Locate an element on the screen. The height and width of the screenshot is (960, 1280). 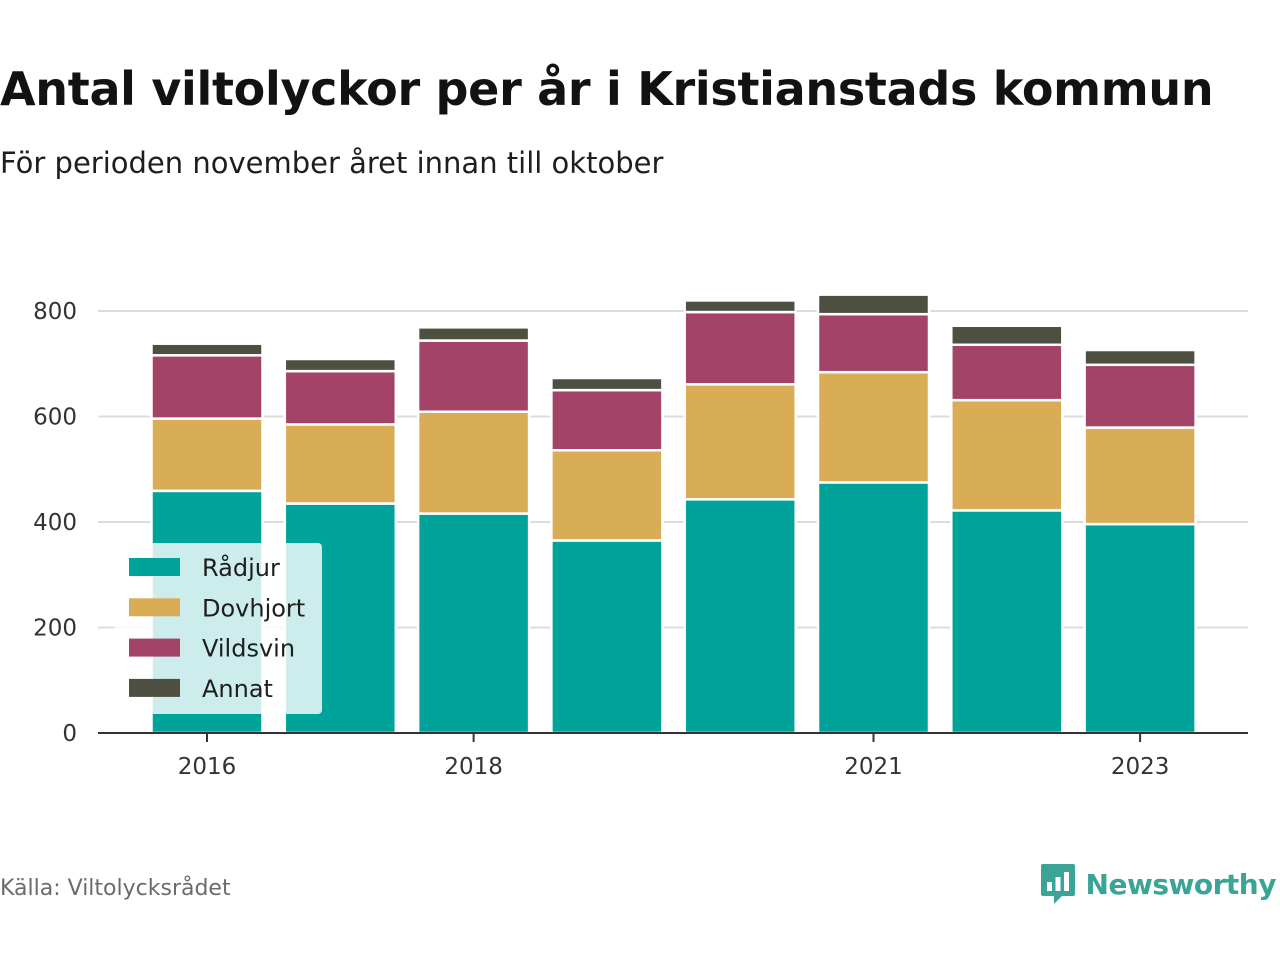
legend-swatch-rådjur is located at coordinates (154, 567).